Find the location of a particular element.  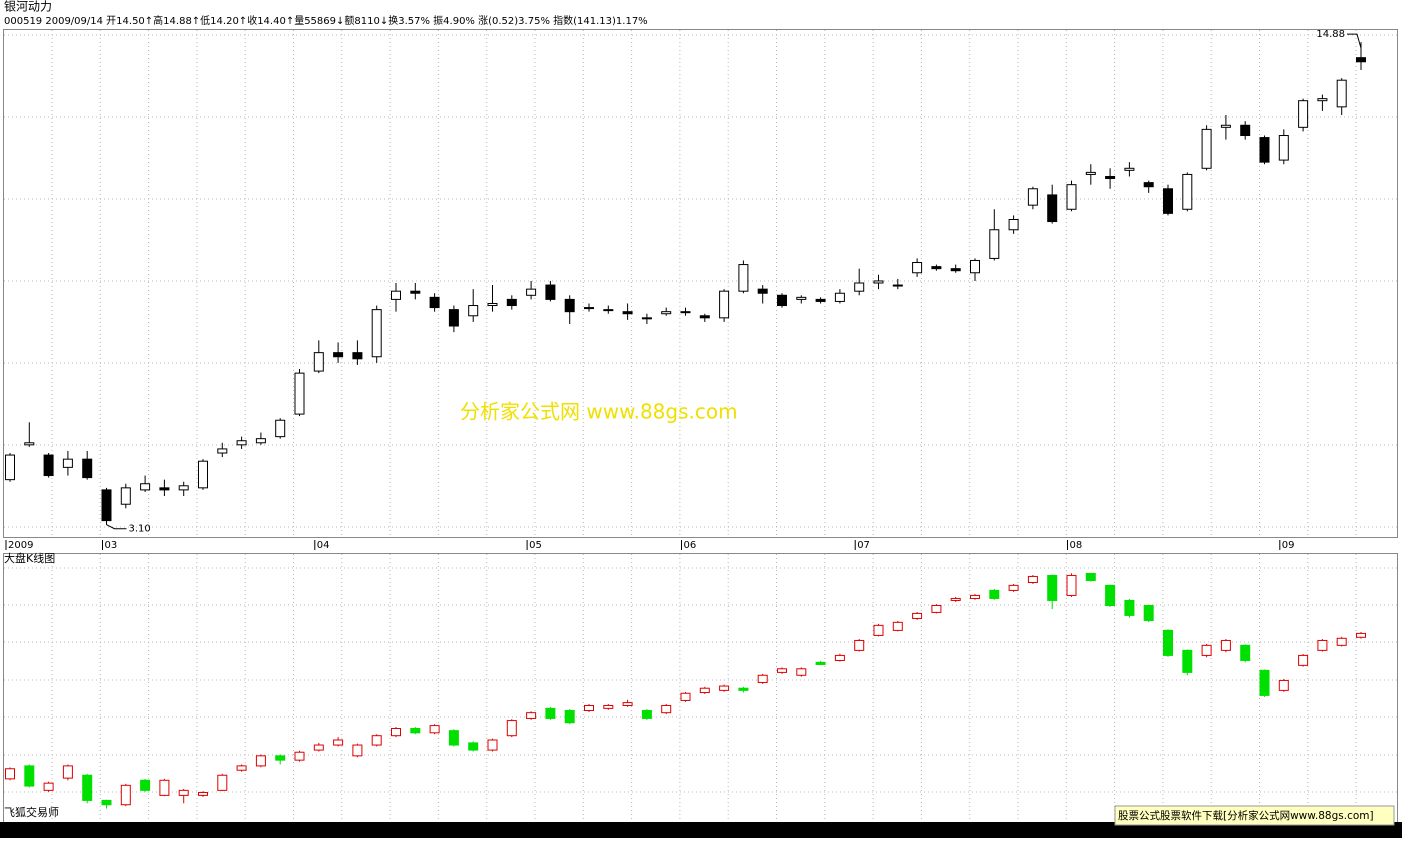

index-title: 大盘K线图 is located at coordinates (29, 558).